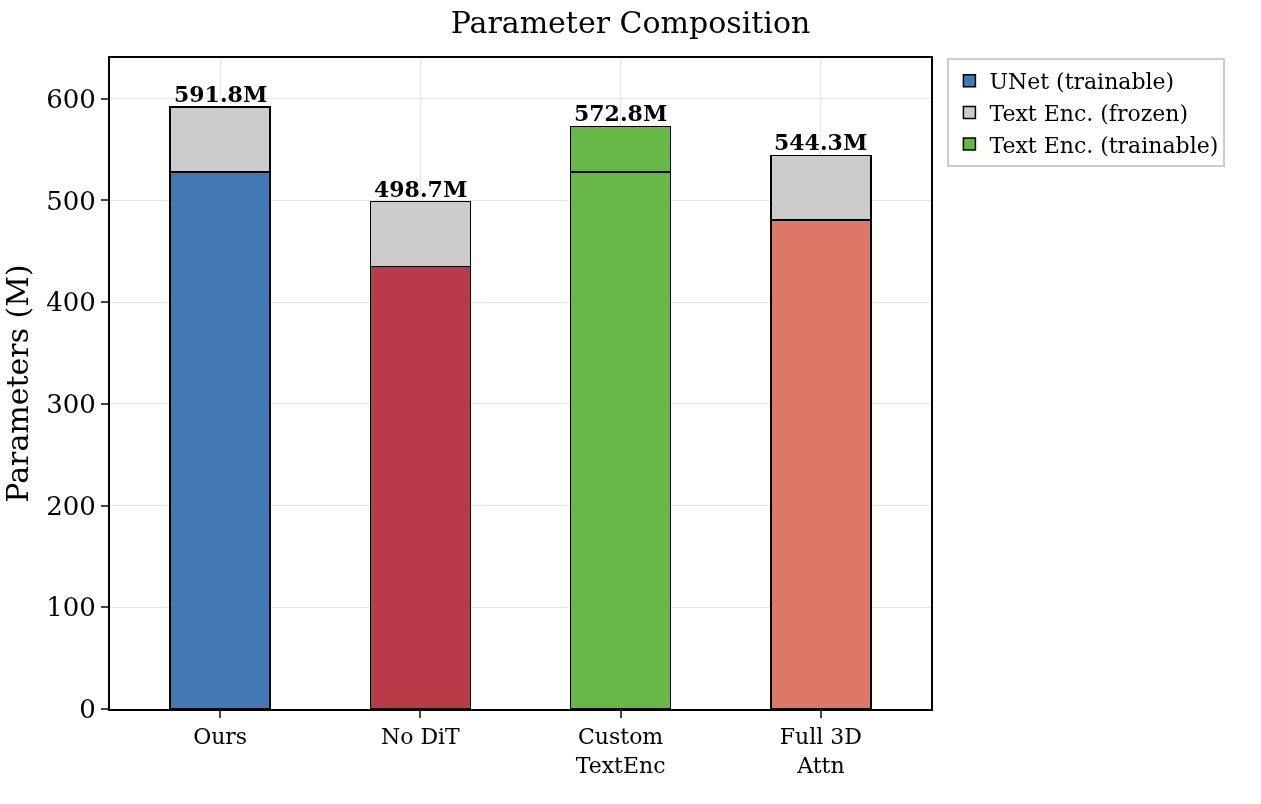 The width and height of the screenshot is (1261, 804). Describe the element at coordinates (421, 189) in the screenshot. I see `total-label: 498.7M` at that location.